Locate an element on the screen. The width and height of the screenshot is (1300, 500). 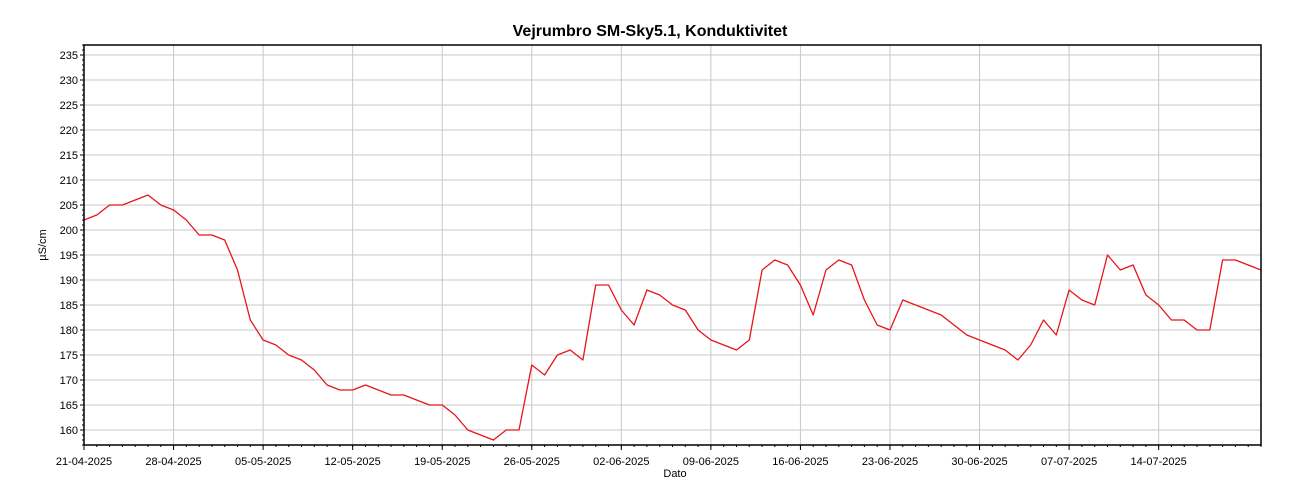
y-tick-label: 230 is located at coordinates (69, 81).